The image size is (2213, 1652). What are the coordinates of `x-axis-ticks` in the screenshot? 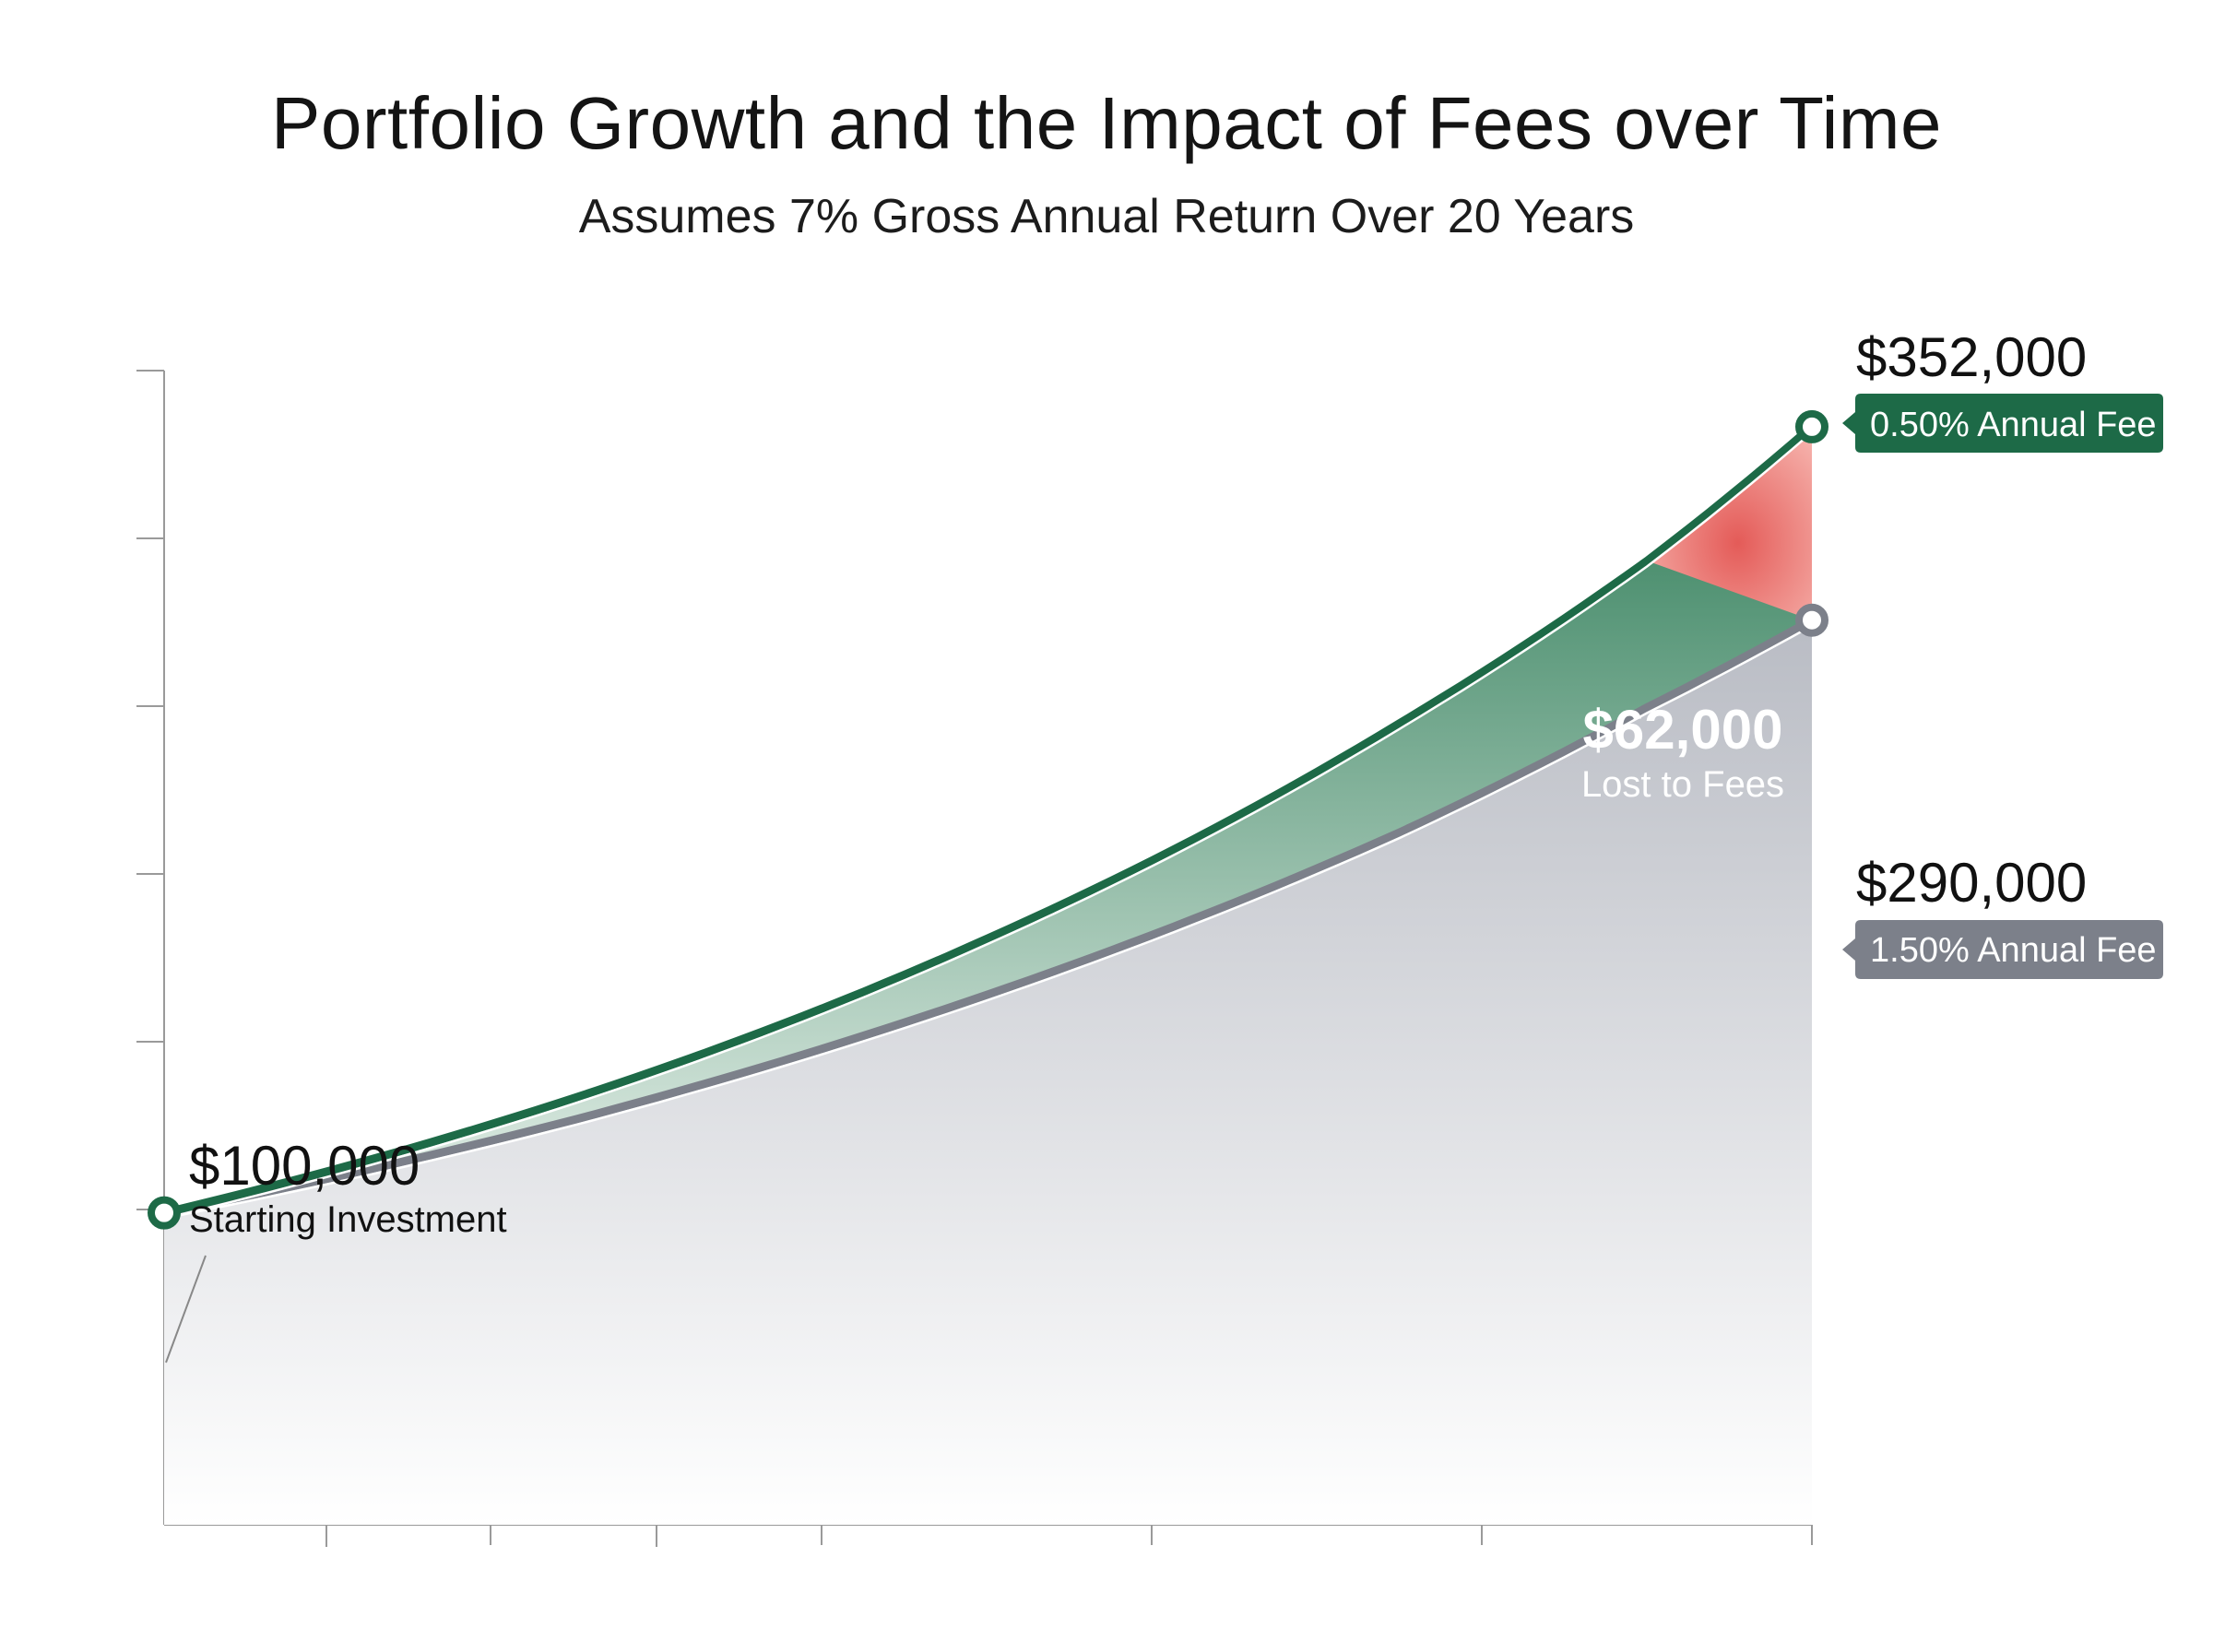 It's located at (1069, 1536).